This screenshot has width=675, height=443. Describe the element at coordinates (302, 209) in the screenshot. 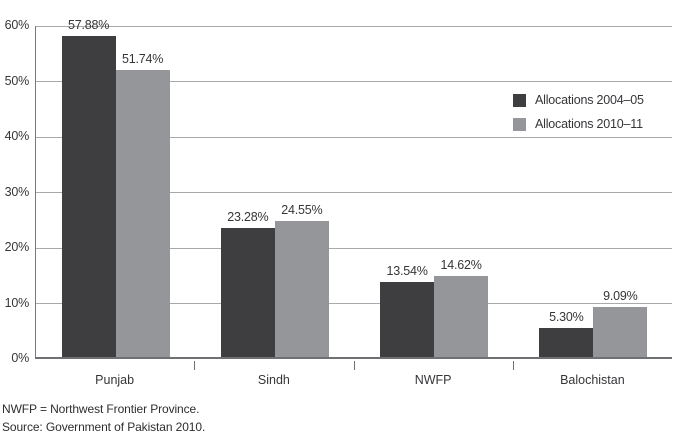

I see `value-label-sindh-series-2: 24.55%` at that location.